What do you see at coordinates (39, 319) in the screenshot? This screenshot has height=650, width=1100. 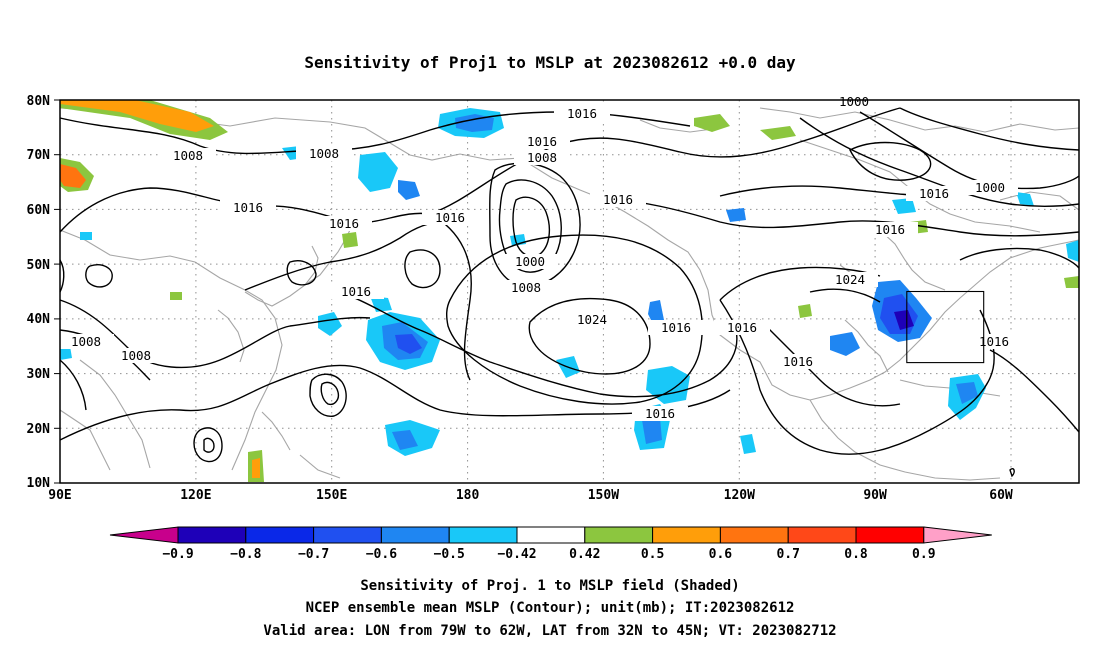 I see `lat-tick-label: 40N` at bounding box center [39, 319].